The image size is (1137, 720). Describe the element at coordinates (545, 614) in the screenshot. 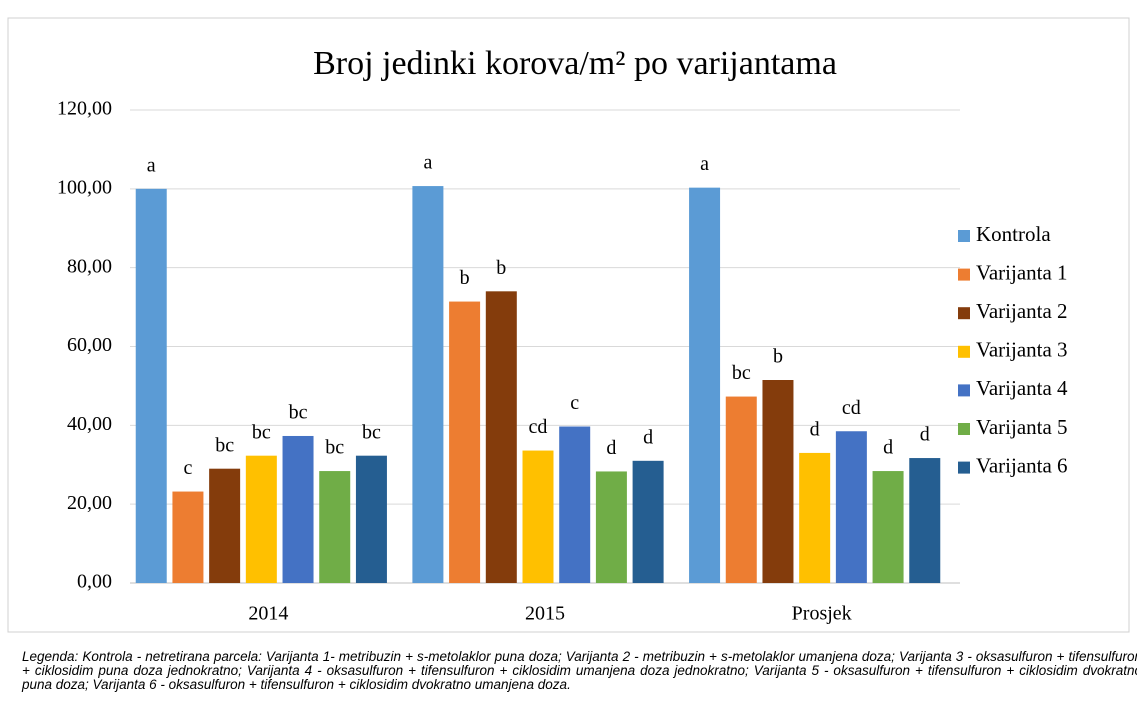

I see `x-tick-label: 2015` at that location.